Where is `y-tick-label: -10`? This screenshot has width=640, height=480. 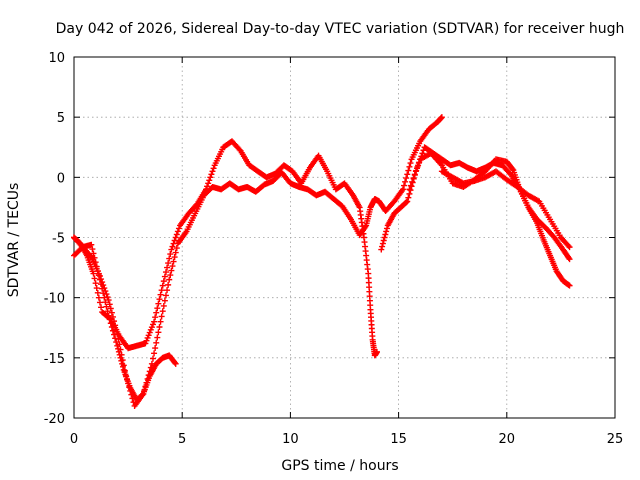
y-tick-label: -10 is located at coordinates (54, 299).